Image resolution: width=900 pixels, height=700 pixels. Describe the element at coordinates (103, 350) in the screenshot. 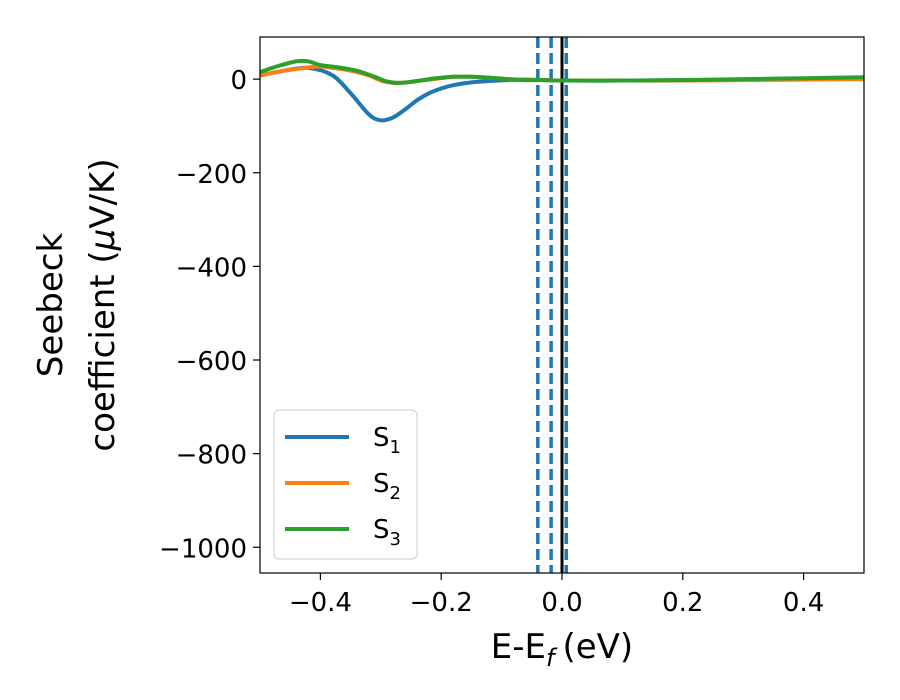

I see `y-axis-label-prefix: coefficient (` at that location.